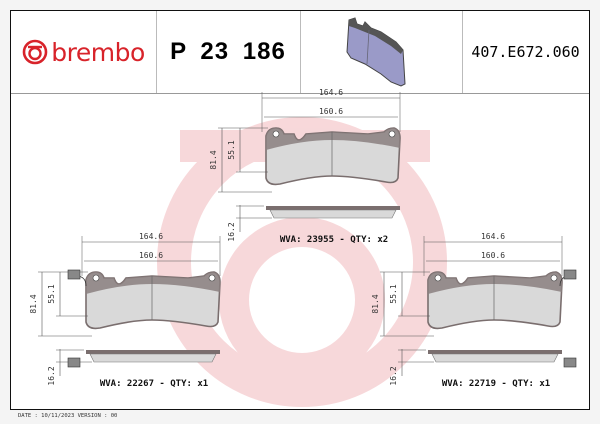 The width and height of the screenshot is (600, 424). I want to click on reference-code: 407.E672.060, so click(525, 52).